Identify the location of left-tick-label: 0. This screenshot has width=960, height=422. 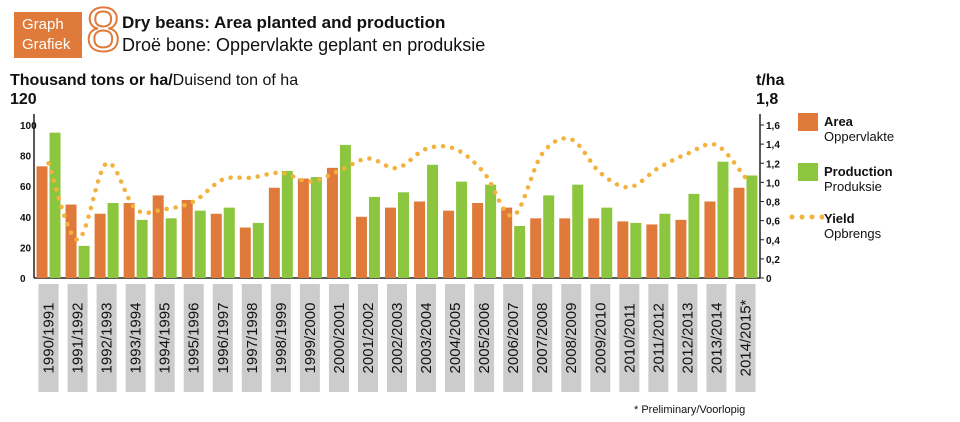
(23, 279).